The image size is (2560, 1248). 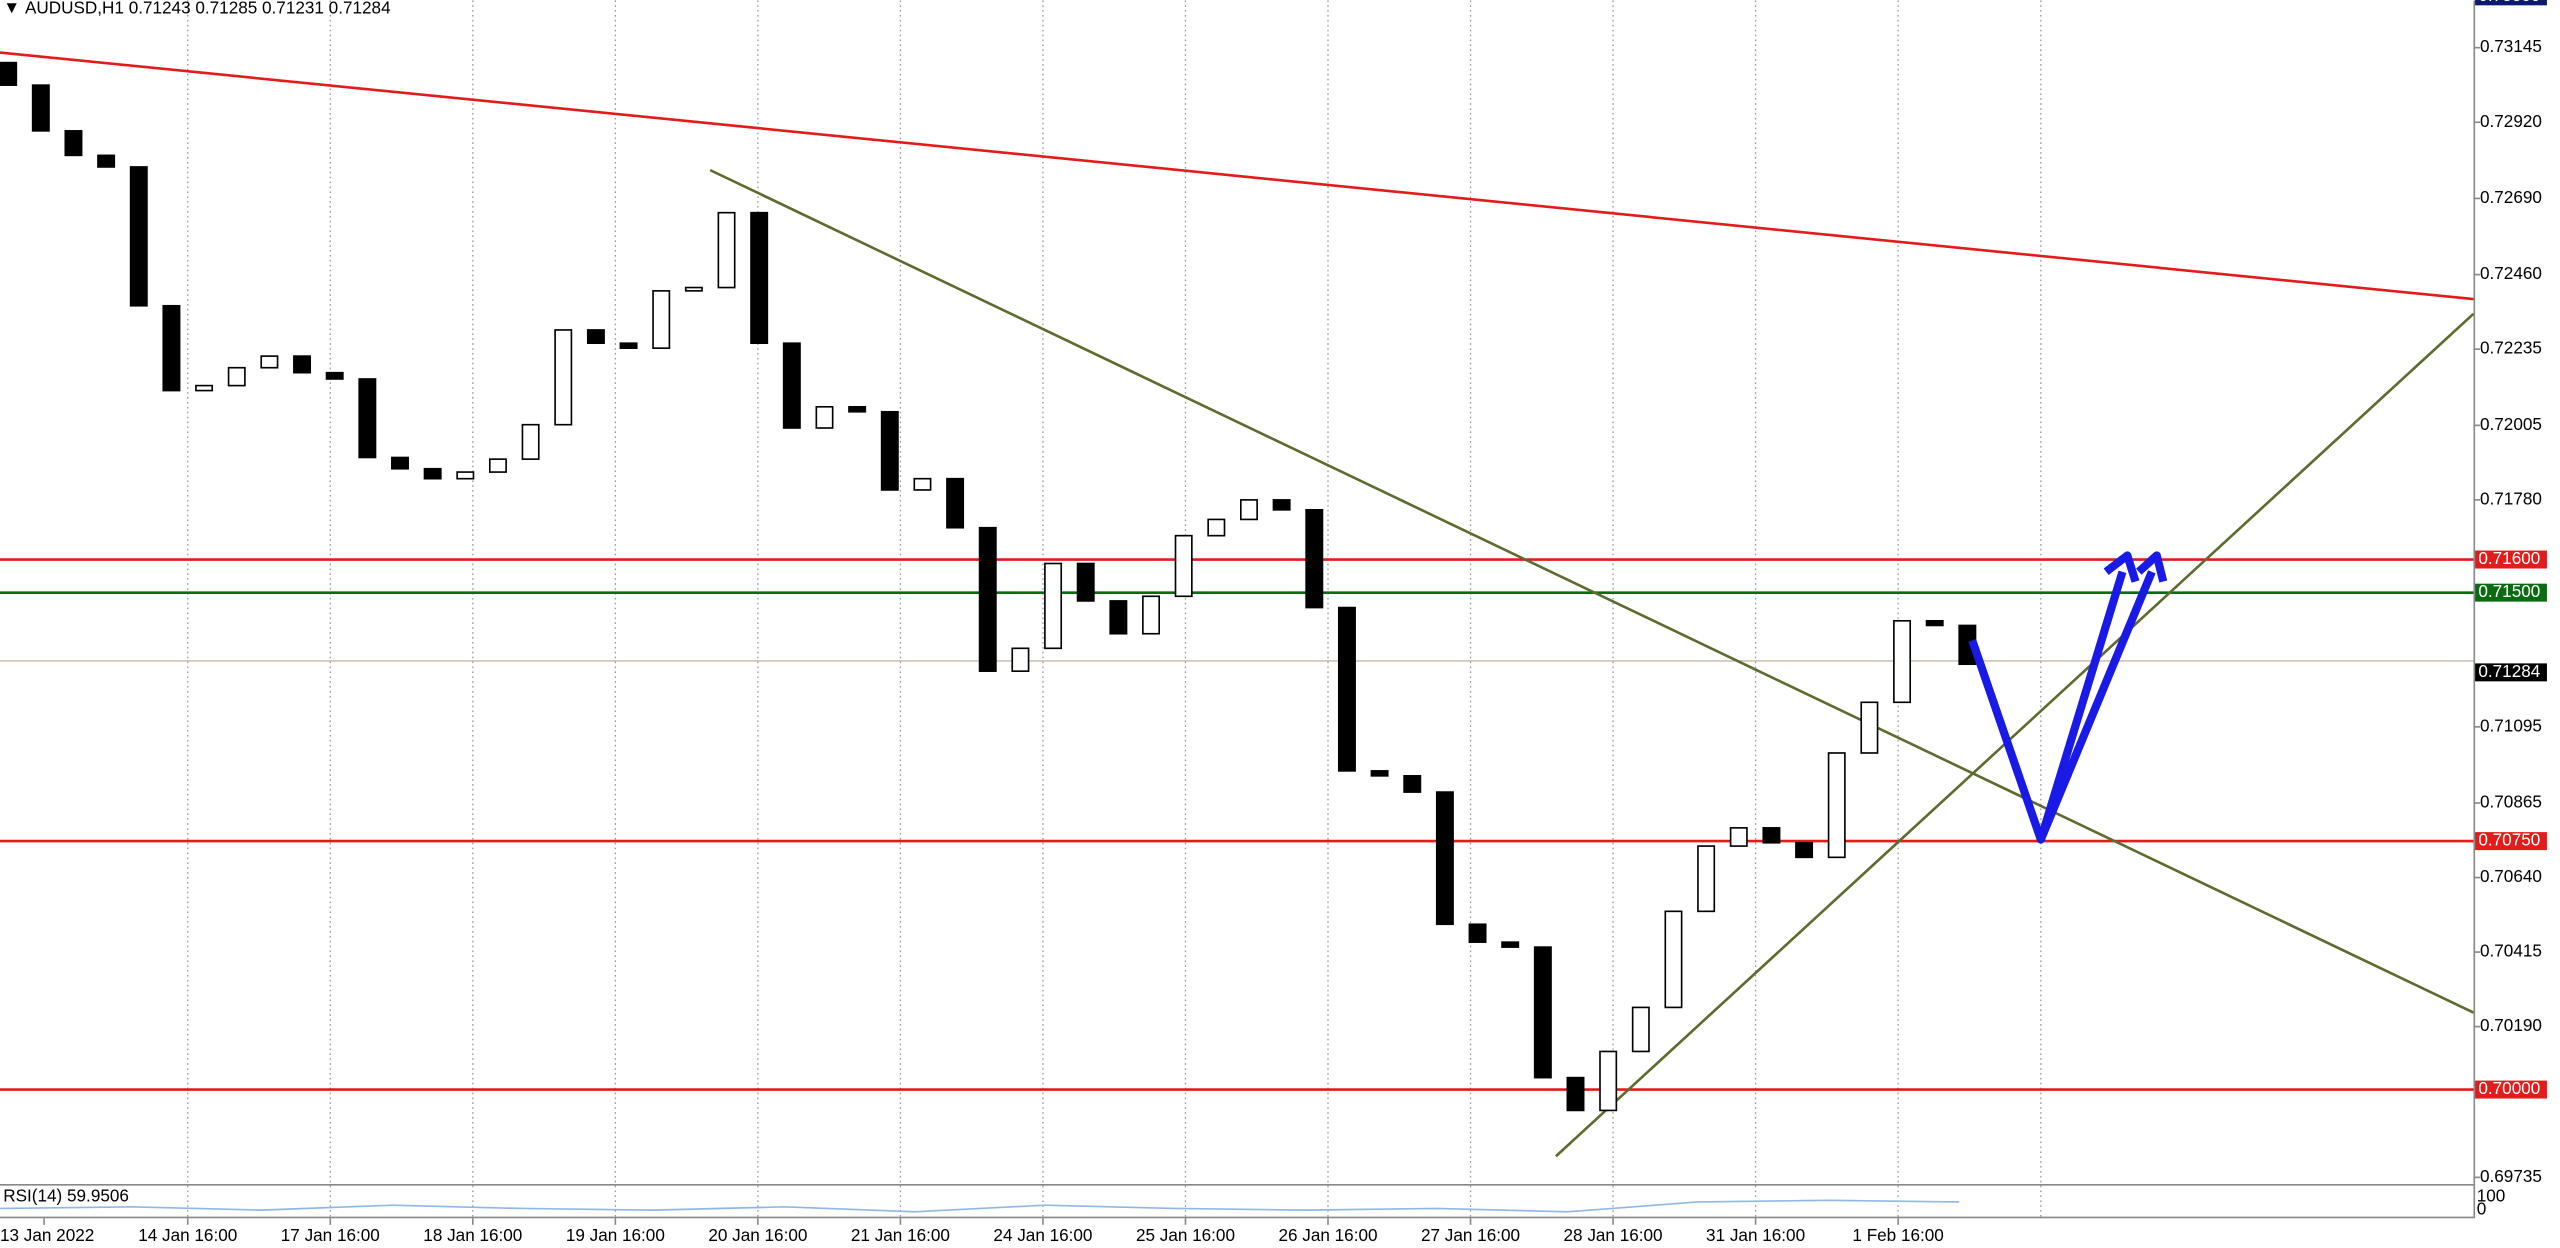 What do you see at coordinates (1897, 1235) in the screenshot?
I see `x-tick-label: 1 Feb 16:00` at bounding box center [1897, 1235].